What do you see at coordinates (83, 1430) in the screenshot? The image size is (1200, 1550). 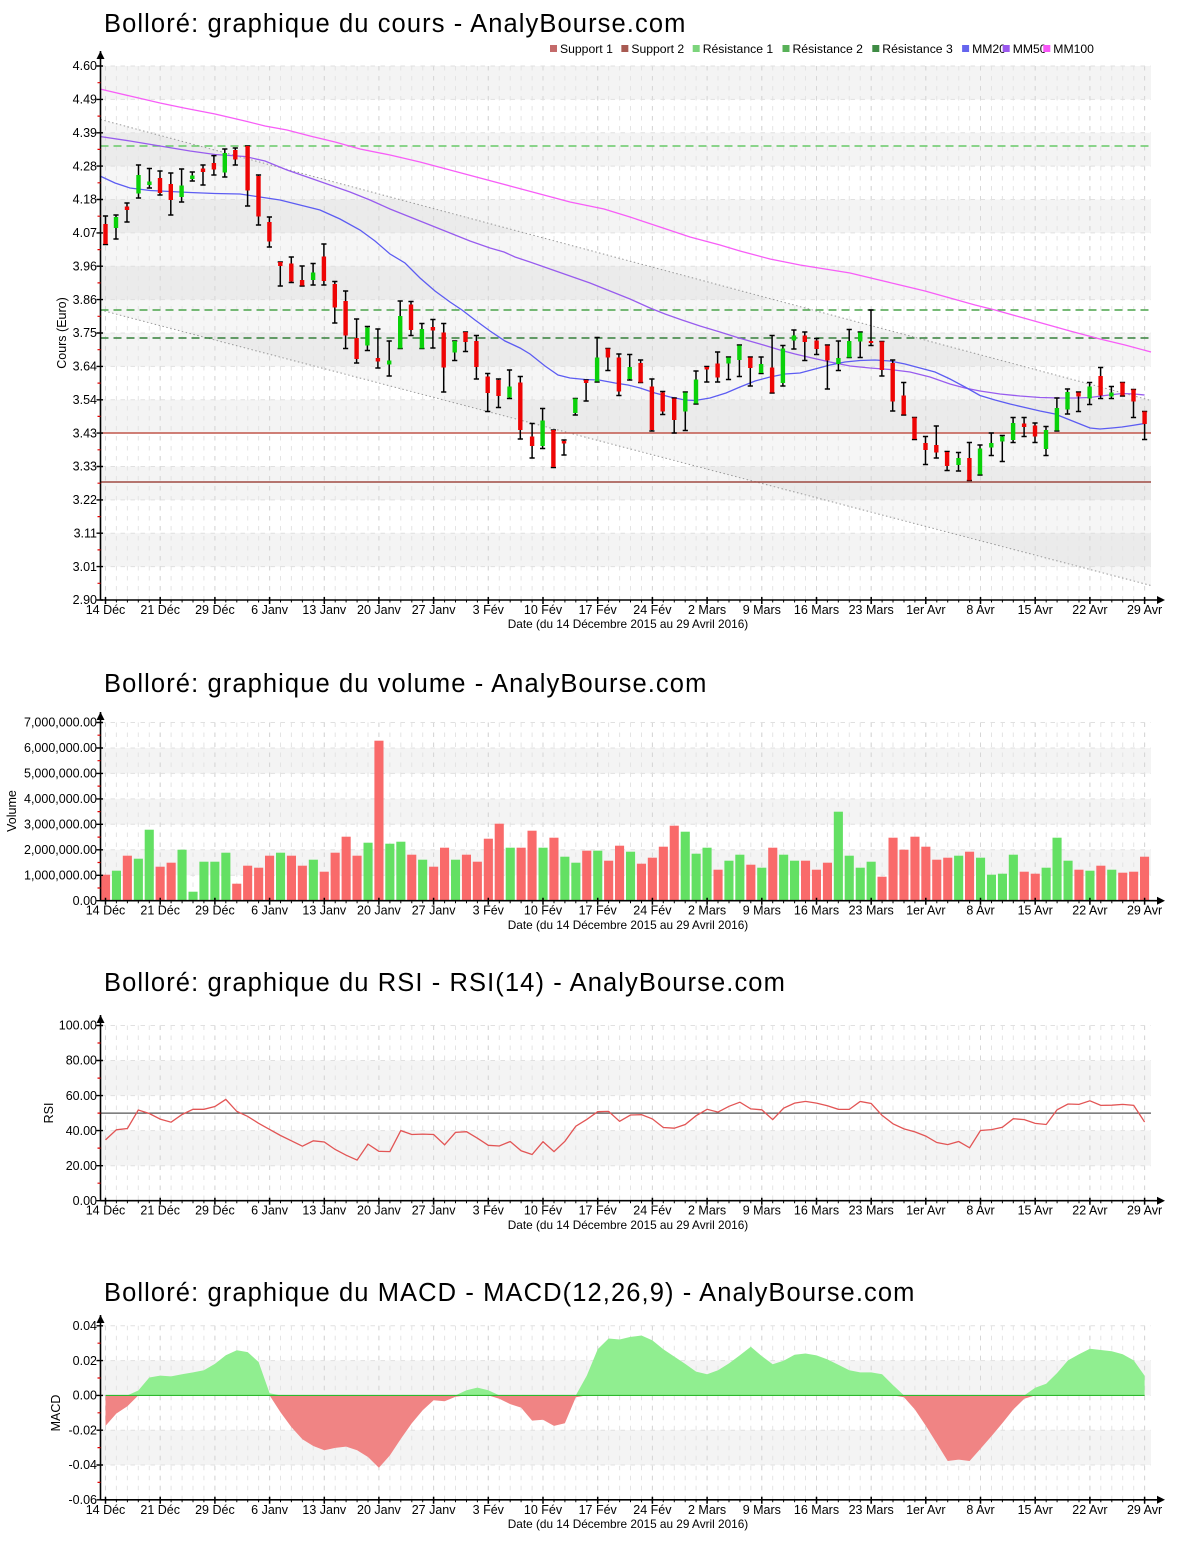 I see `svg-text: -0.02` at bounding box center [83, 1430].